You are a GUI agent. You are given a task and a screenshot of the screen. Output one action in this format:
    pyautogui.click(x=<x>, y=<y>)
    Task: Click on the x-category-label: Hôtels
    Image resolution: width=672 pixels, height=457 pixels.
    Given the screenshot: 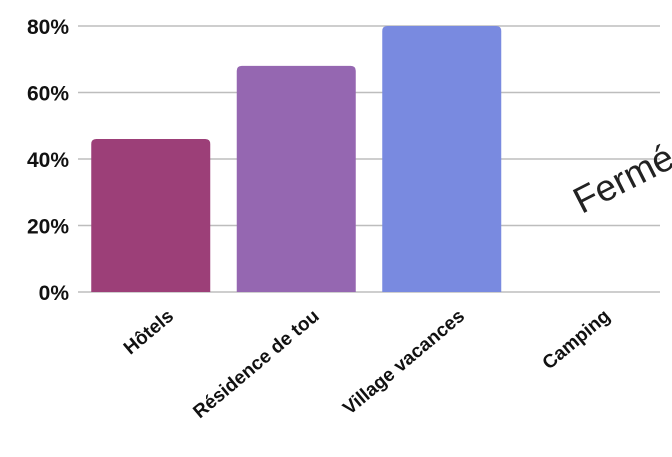 What is the action you would take?
    pyautogui.click(x=149, y=332)
    